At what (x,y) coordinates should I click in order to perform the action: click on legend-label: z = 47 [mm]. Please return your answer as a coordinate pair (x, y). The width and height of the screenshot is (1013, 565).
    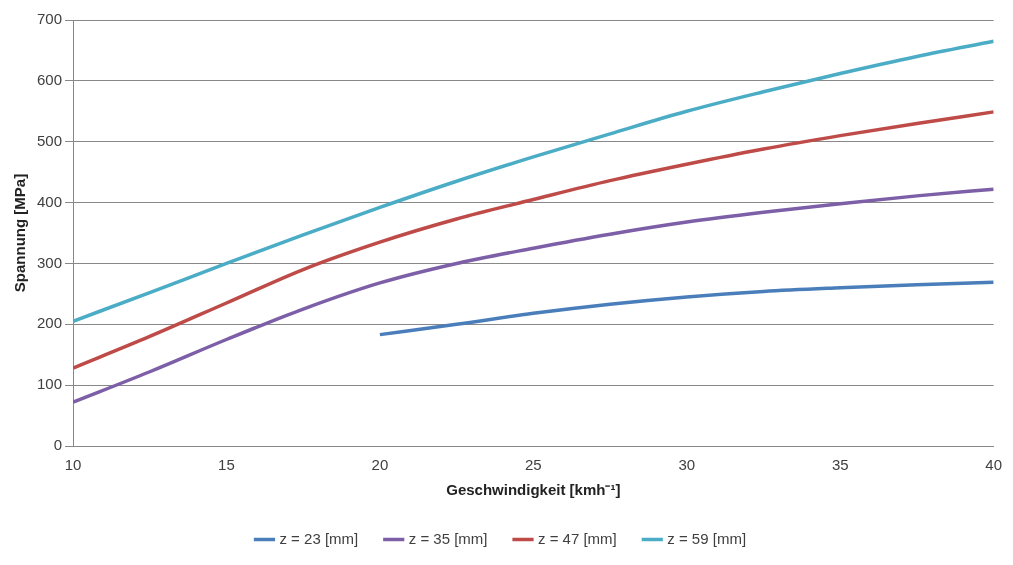
    Looking at the image, I should click on (577, 538).